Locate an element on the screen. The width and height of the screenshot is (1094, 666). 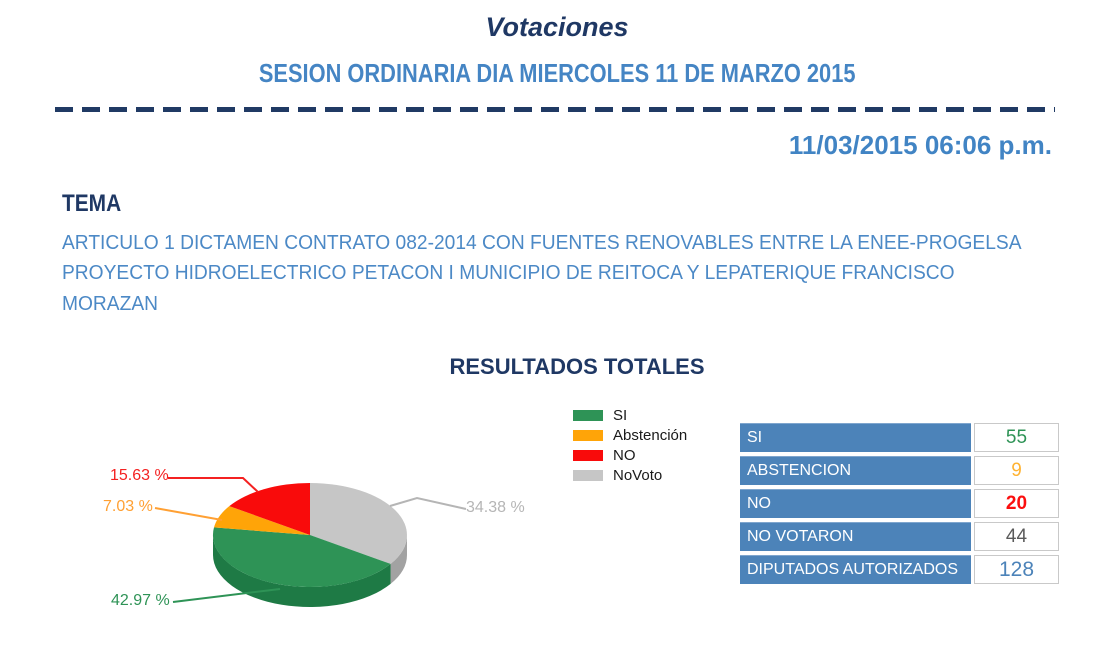
table-row: NO VOTARON 44 is located at coordinates (900, 536).